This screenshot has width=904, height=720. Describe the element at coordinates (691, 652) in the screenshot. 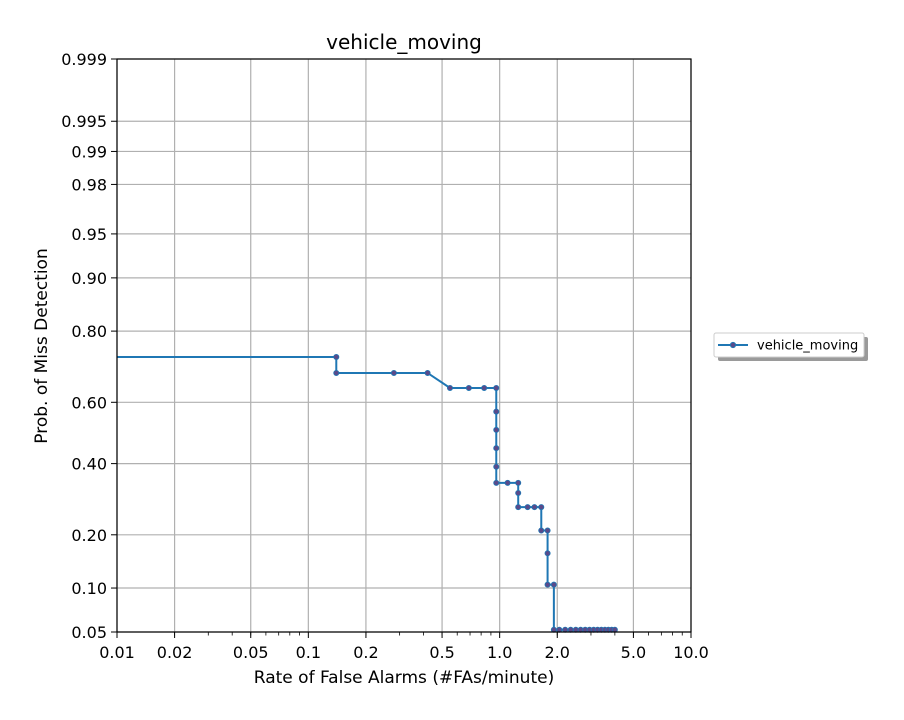

I see `x-tick-label: 10.0` at that location.